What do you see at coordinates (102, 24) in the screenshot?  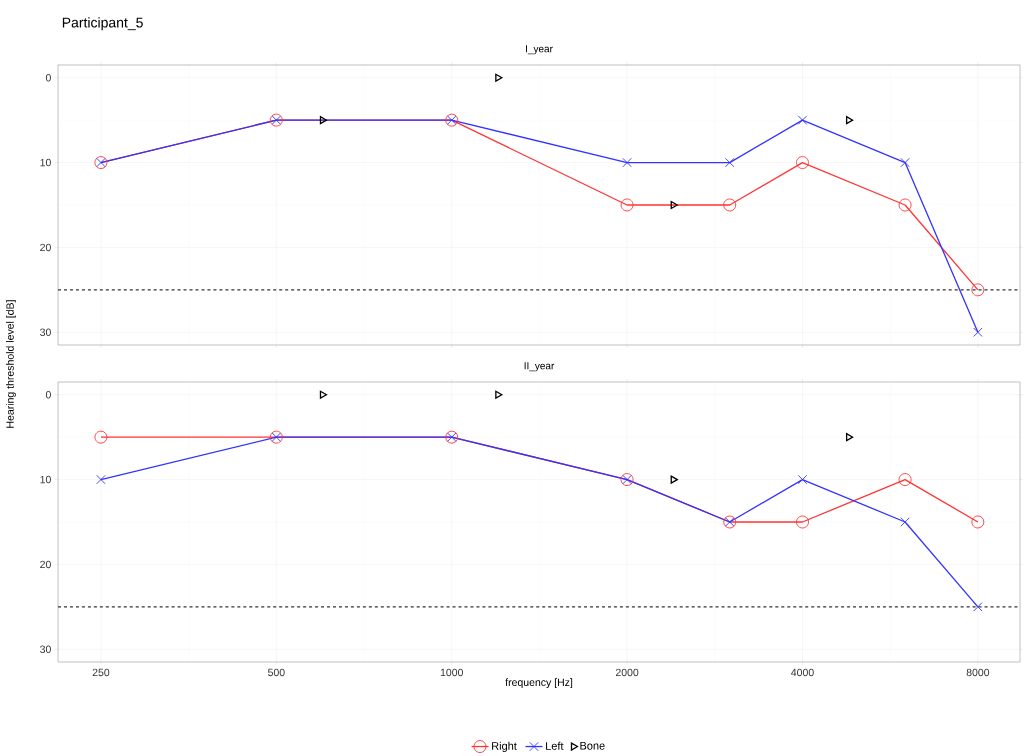 I see `chart-title: Participant_5` at bounding box center [102, 24].